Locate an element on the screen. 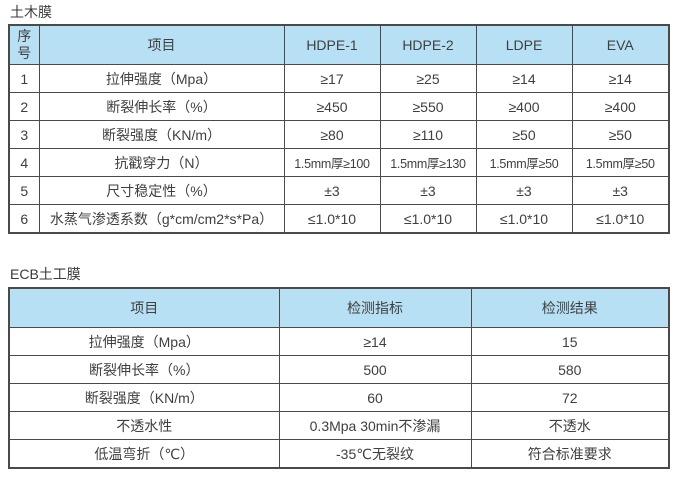 This screenshot has width=674, height=479. table-cell: 72 is located at coordinates (570, 397).